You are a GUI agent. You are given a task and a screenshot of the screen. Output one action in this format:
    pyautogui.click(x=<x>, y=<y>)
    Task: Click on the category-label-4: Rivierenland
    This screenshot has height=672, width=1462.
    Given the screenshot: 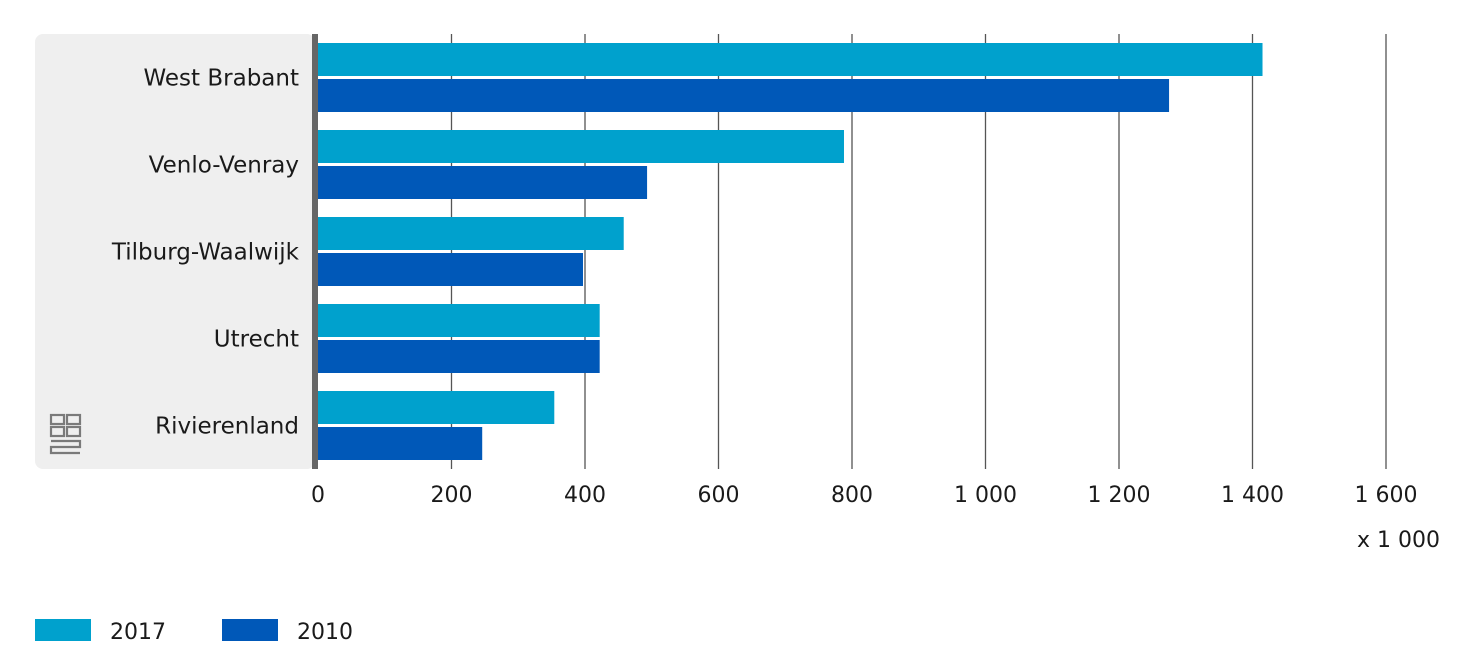 What is the action you would take?
    pyautogui.click(x=227, y=427)
    